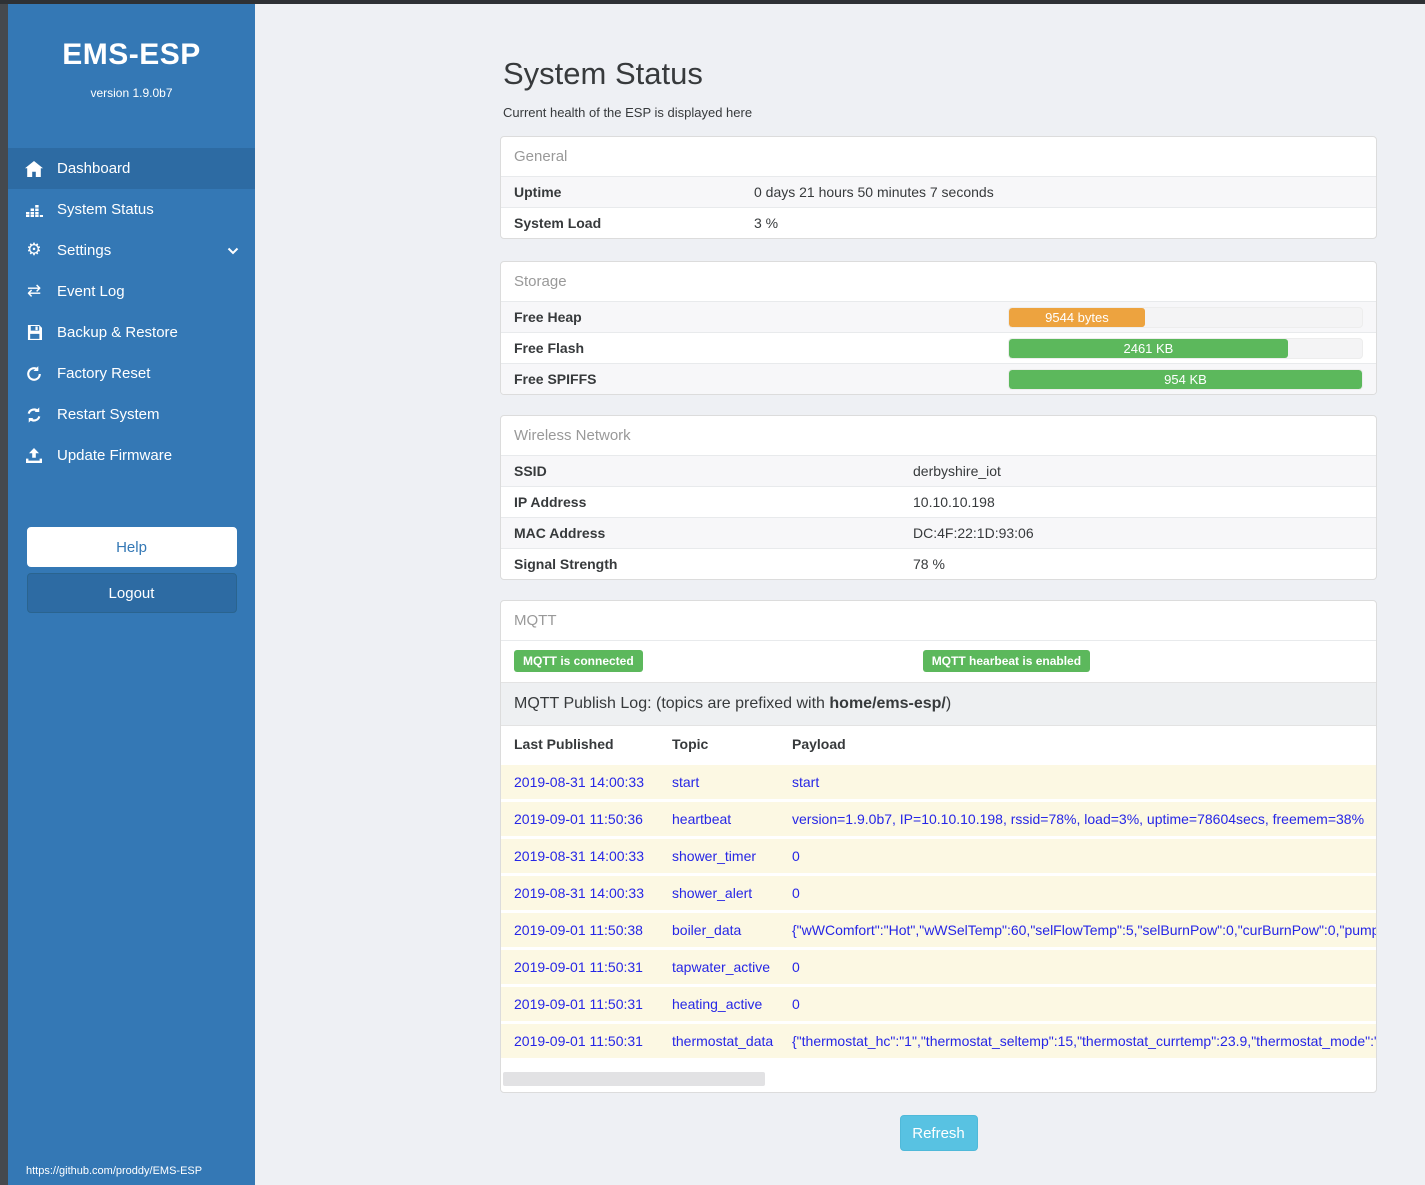 This screenshot has height=1185, width=1425. I want to click on mac-address-value: DC:4F:22:1D:93:06, so click(973, 533).